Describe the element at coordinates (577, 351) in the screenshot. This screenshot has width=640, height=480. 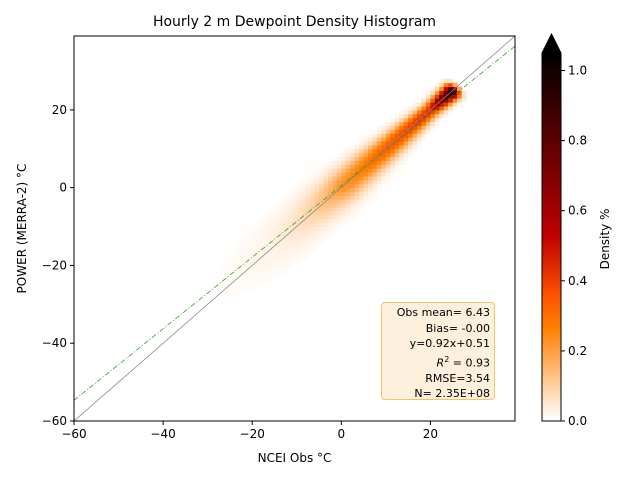
I see `colorbar-tick-label: 0.2` at that location.